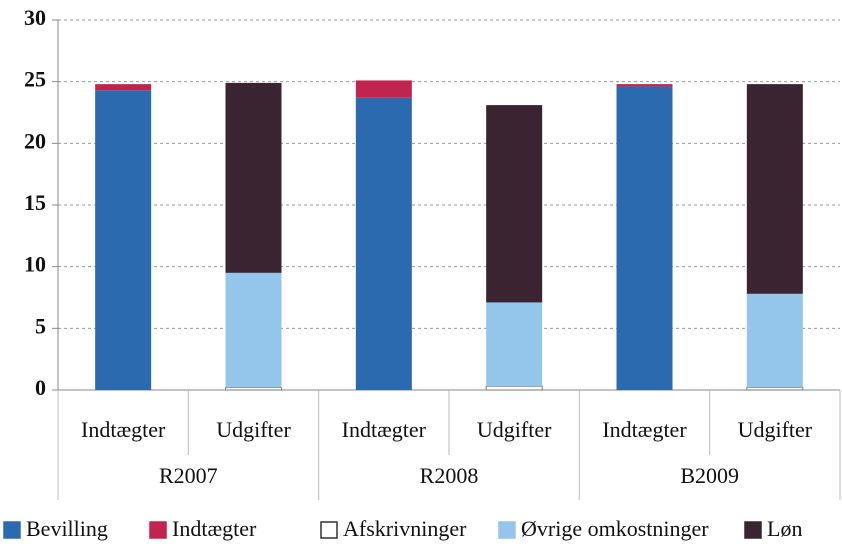 The width and height of the screenshot is (842, 551). What do you see at coordinates (35, 264) in the screenshot?
I see `y-tick-label: 10` at bounding box center [35, 264].